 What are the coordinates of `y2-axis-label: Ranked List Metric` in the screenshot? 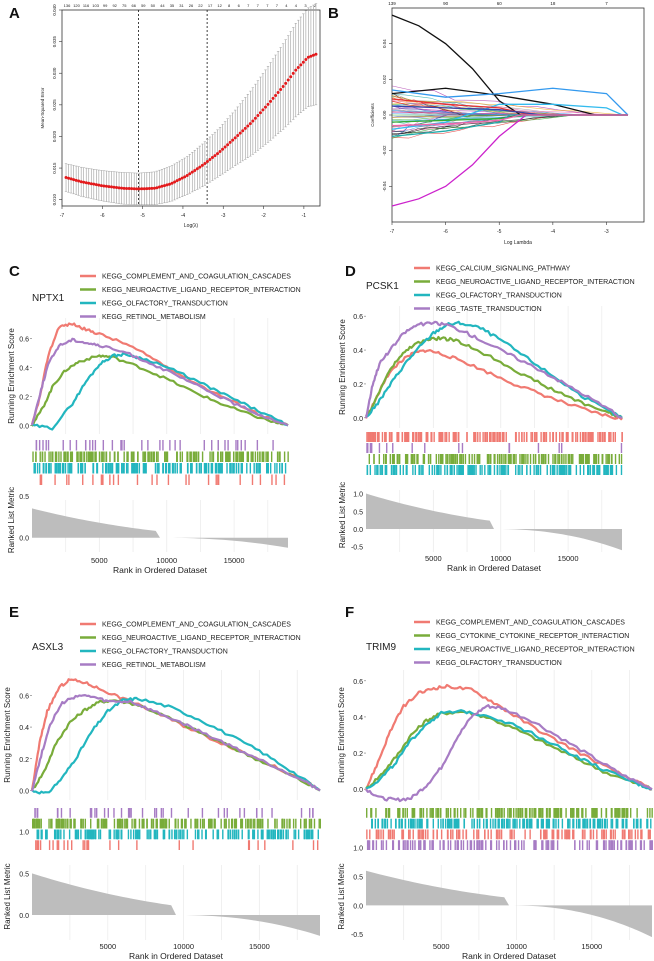 It's located at (342, 515).